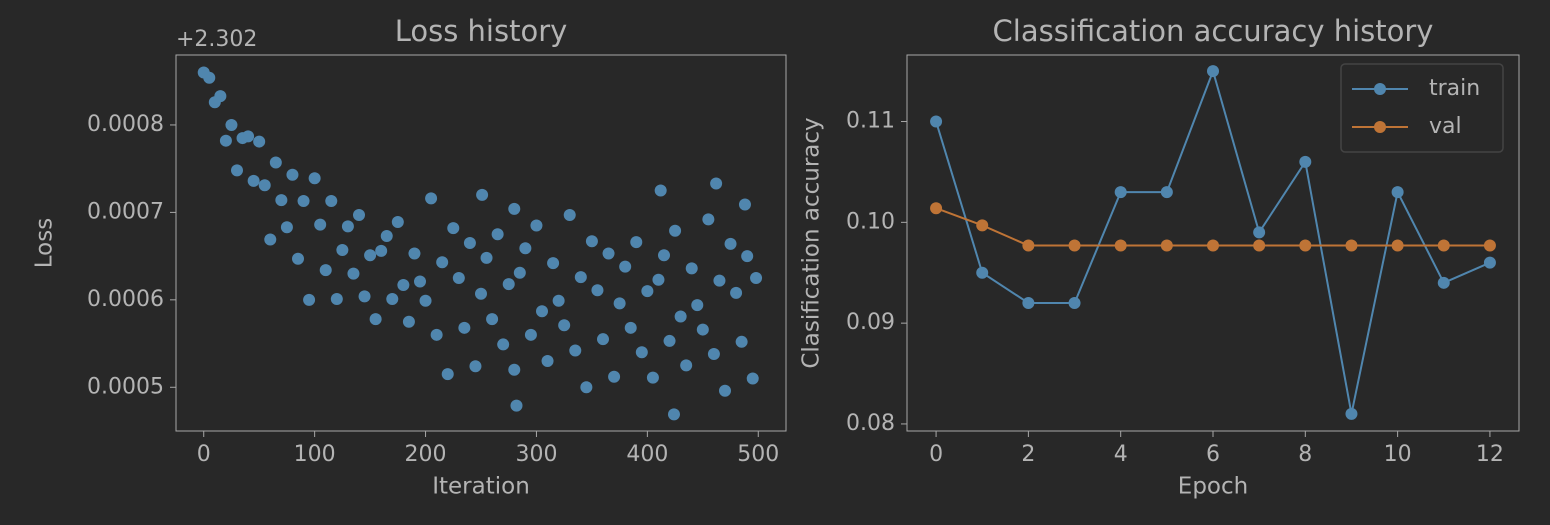 This screenshot has height=525, width=1550. I want to click on x-tick-label: 0, so click(204, 454).